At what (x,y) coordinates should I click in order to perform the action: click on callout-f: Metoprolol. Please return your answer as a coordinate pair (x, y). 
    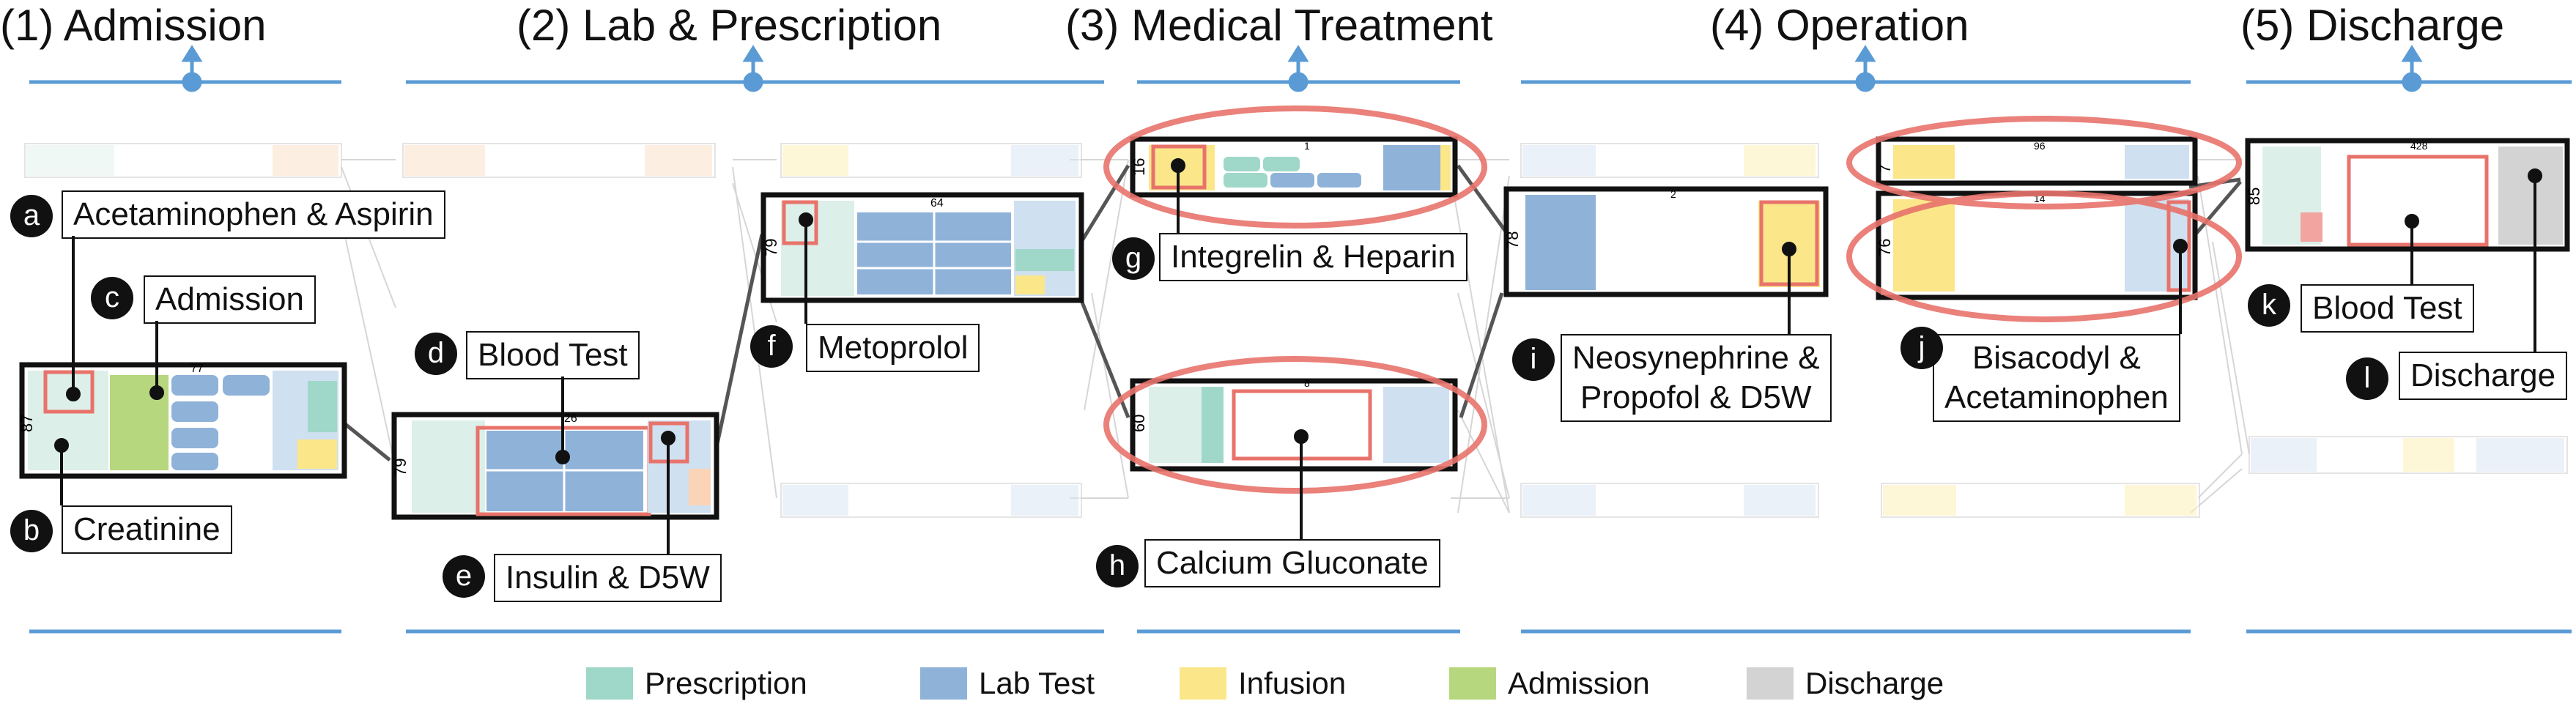
    Looking at the image, I should click on (893, 348).